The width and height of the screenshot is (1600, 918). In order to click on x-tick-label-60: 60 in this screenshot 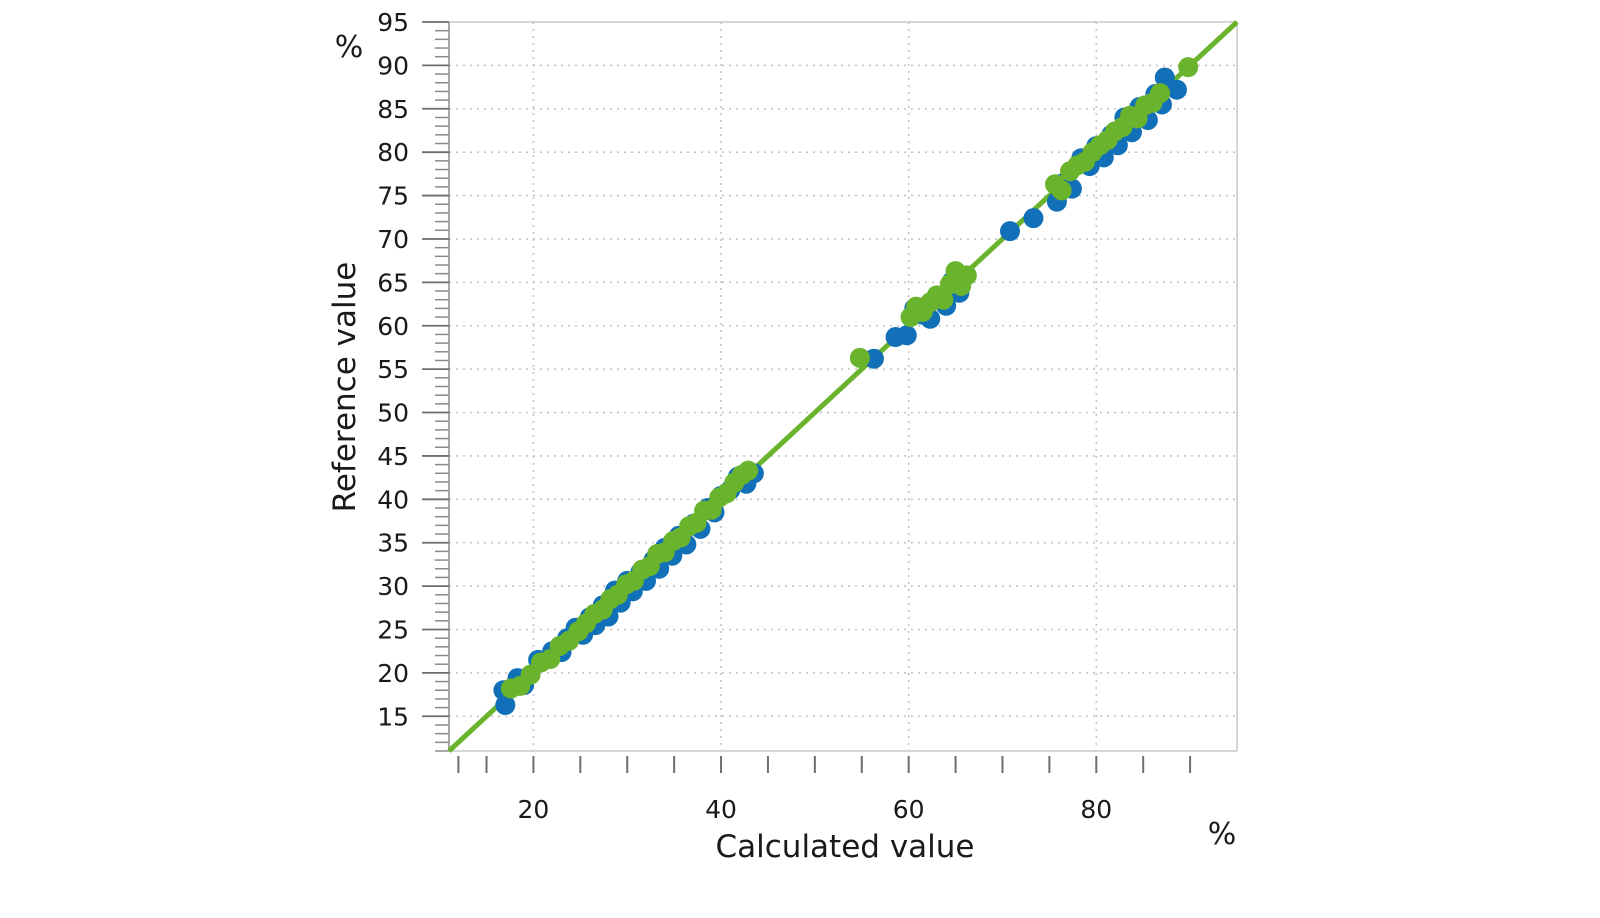, I will do `click(909, 809)`.